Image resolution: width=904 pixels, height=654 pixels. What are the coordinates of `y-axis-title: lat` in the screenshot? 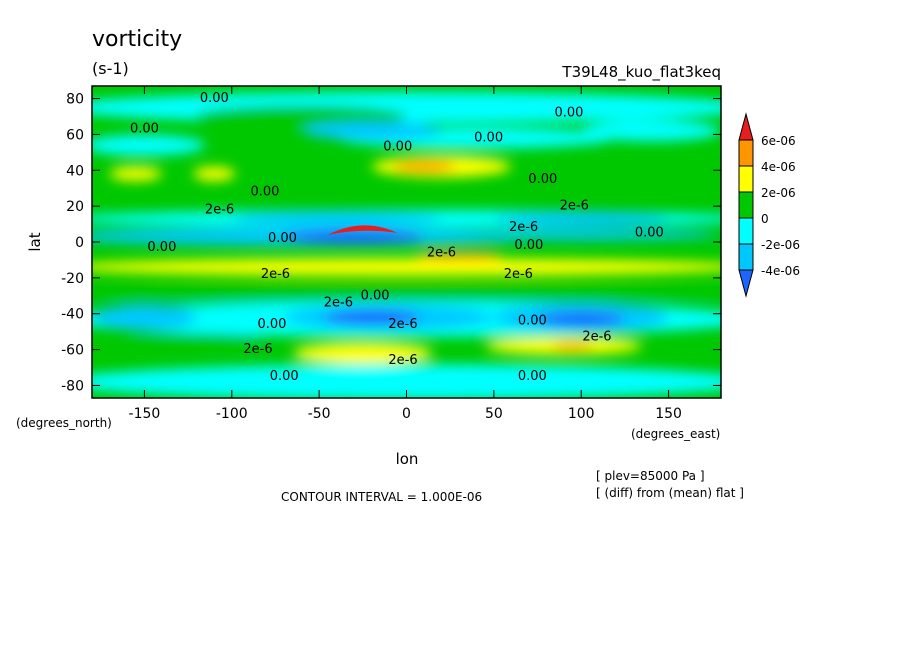 It's located at (35, 241).